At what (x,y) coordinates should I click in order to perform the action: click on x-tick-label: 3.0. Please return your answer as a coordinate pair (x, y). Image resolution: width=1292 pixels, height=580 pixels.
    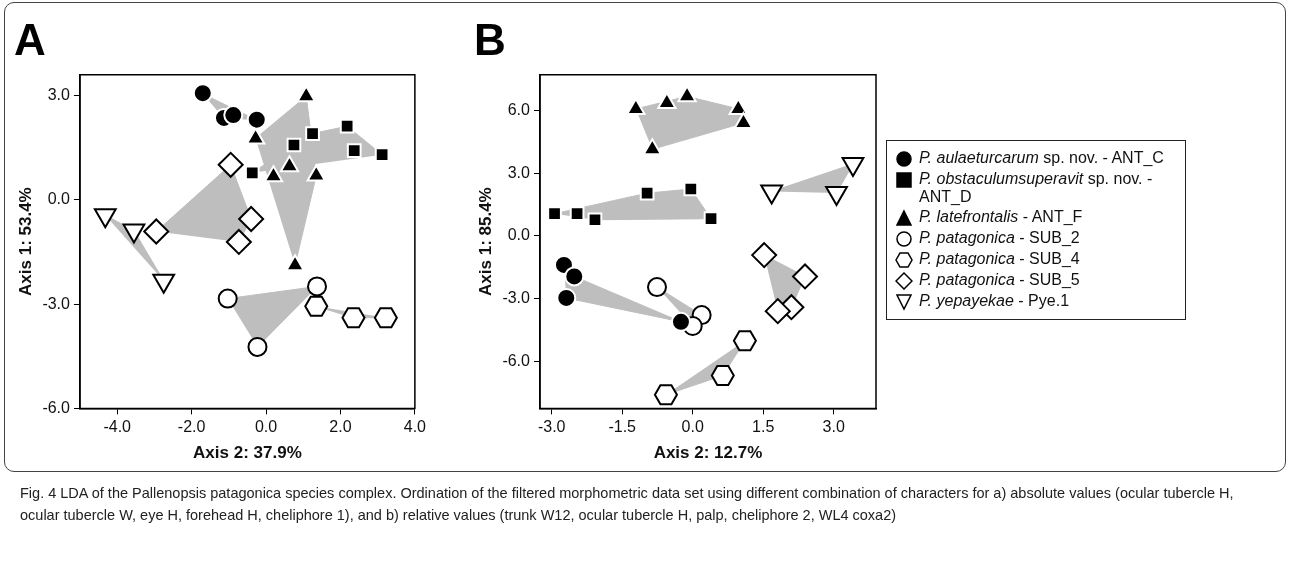
    Looking at the image, I should click on (833, 427).